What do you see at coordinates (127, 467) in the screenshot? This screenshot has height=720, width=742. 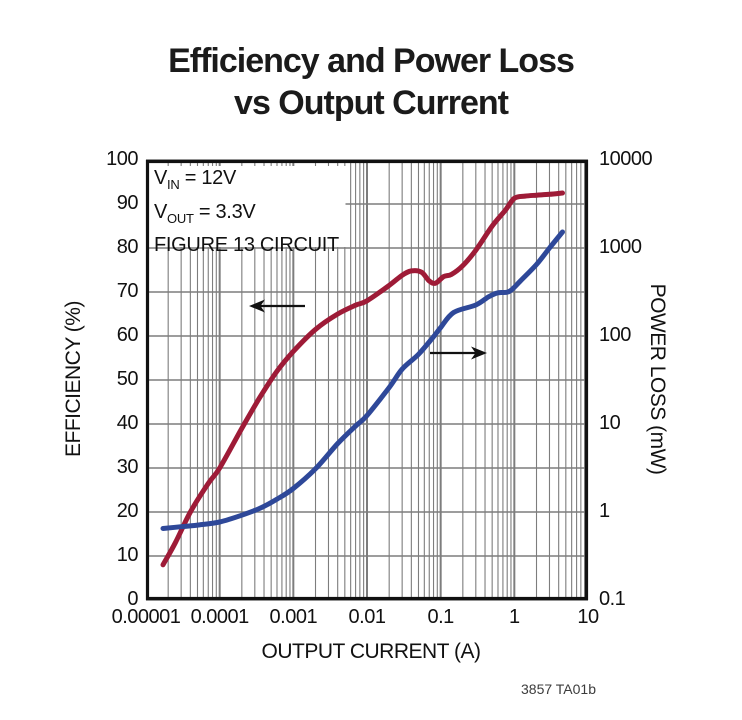 I see `y-left-tick-label: 30` at bounding box center [127, 467].